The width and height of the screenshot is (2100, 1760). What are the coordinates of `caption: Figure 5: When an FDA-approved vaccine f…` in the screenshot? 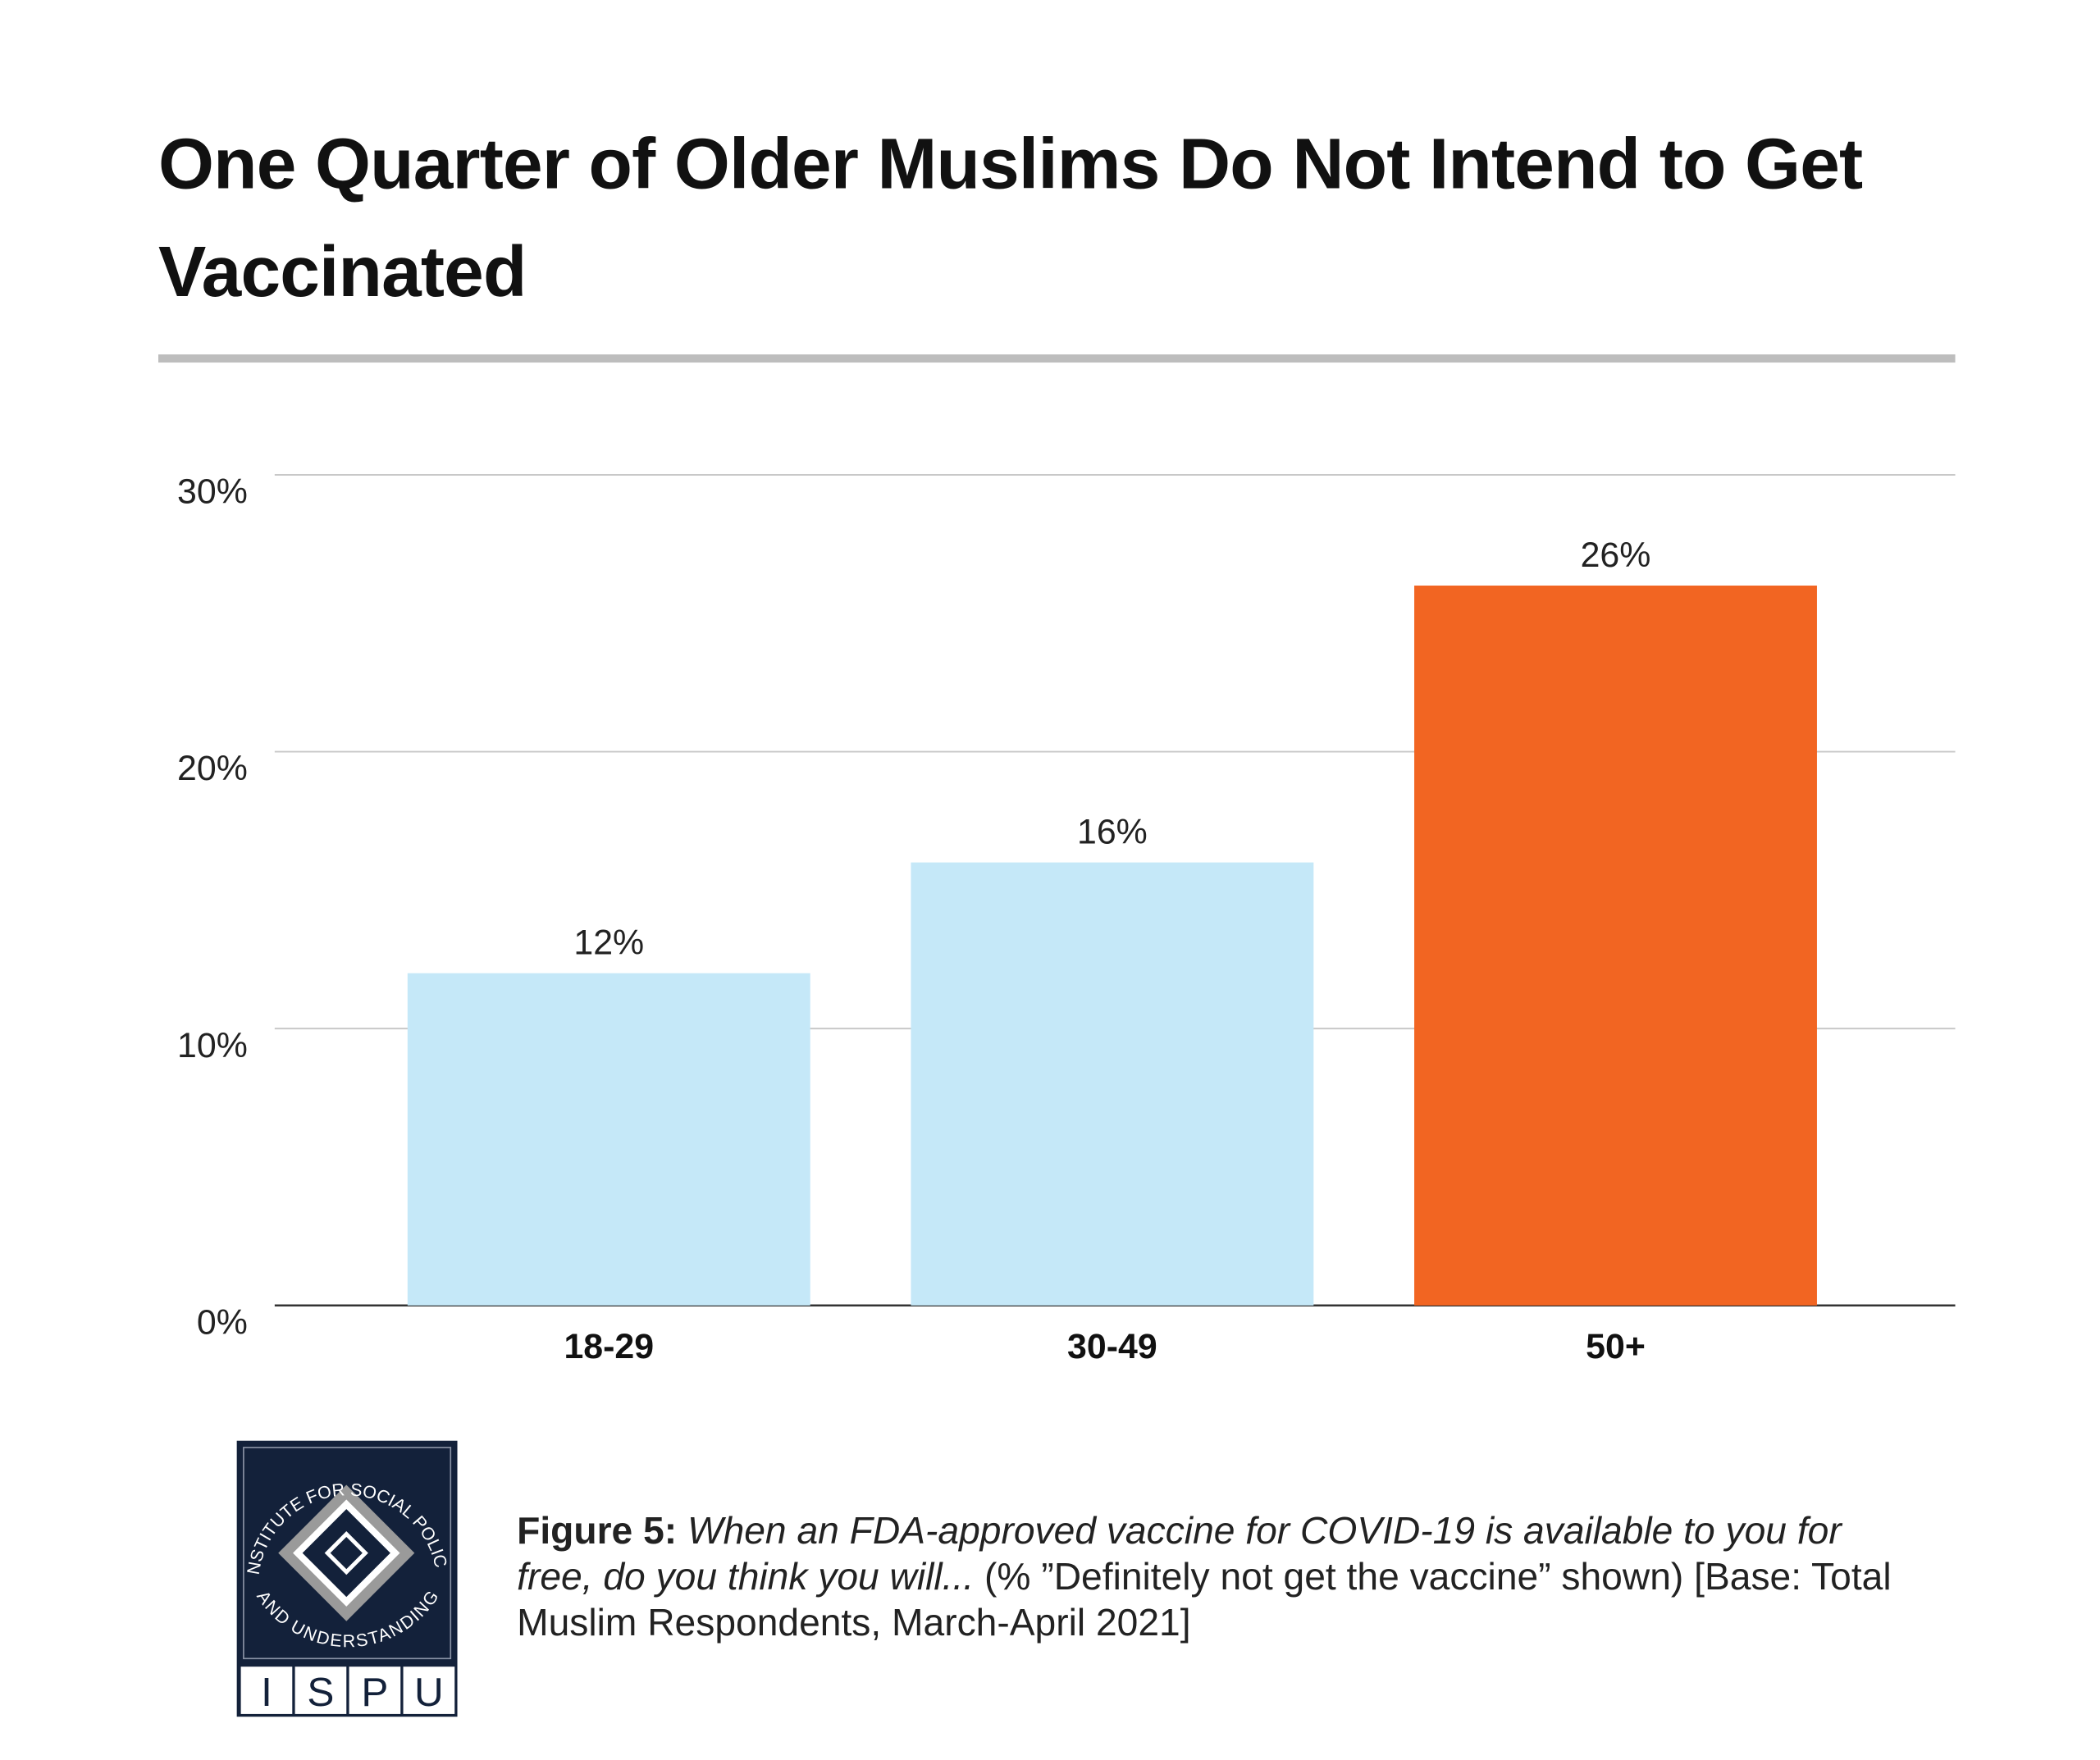 It's located at (1221, 1577).